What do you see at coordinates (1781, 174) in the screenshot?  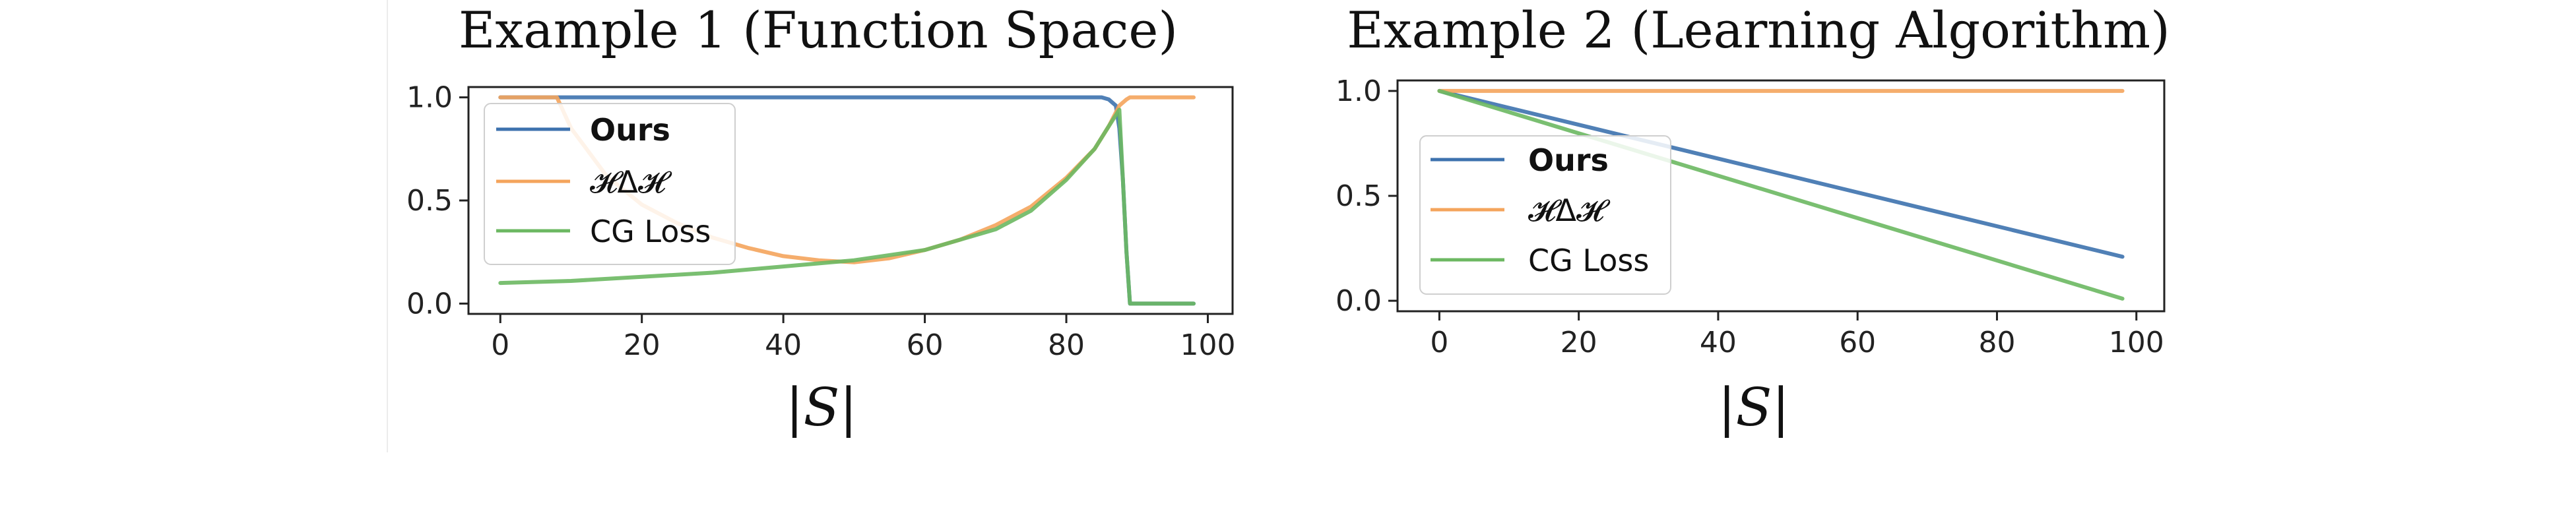 I see `series-line-ours` at bounding box center [1781, 174].